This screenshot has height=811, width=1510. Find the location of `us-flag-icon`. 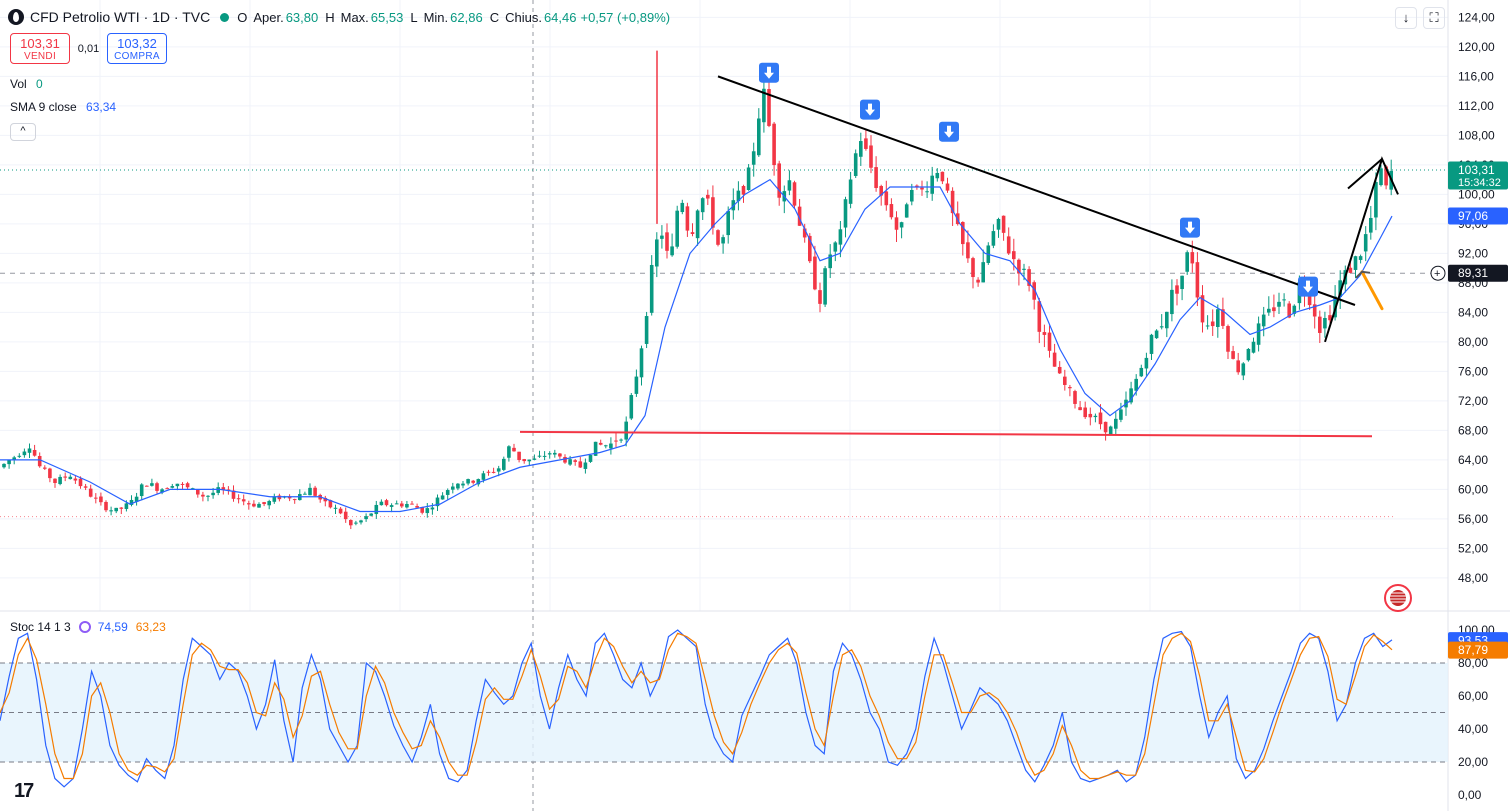

us-flag-icon is located at coordinates (1398, 598).